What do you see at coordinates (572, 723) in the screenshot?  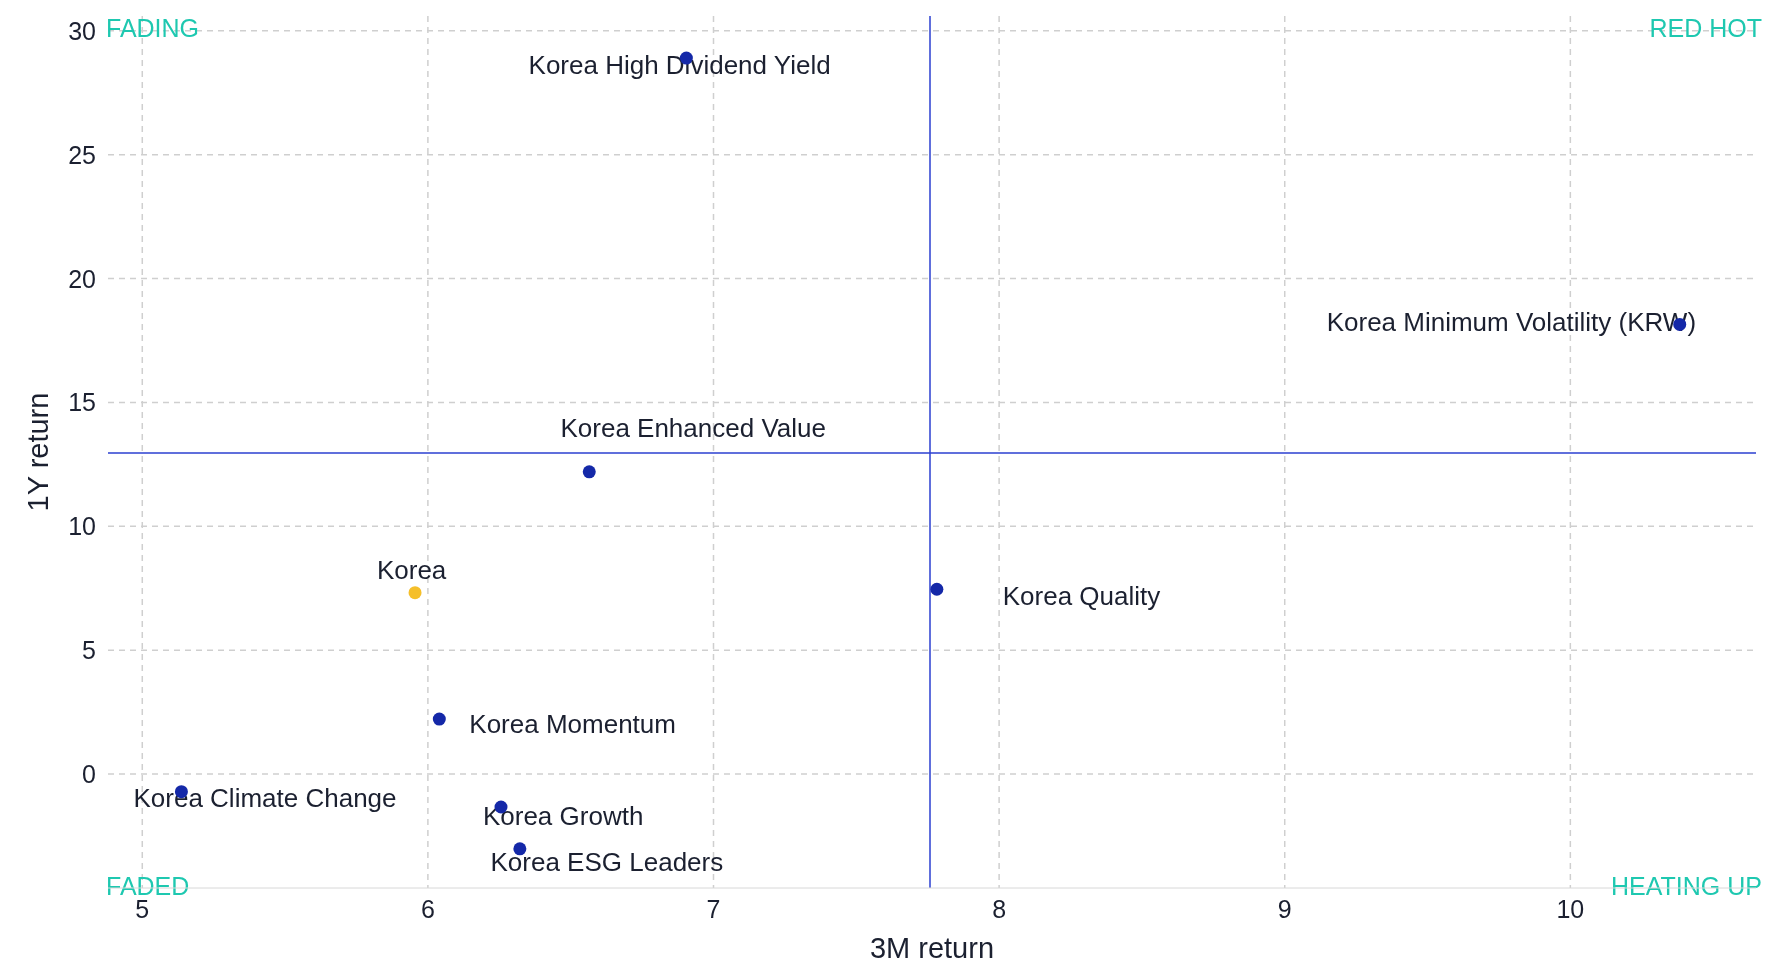 I see `series-label: Korea Momentum` at bounding box center [572, 723].